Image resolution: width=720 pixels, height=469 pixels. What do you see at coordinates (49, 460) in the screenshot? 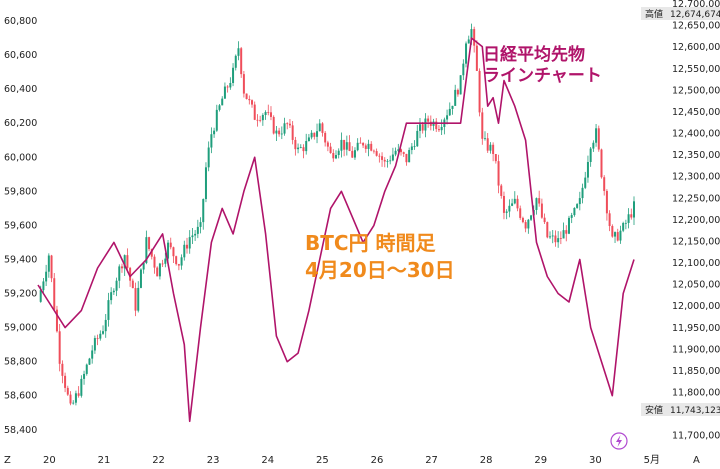
I see `x-tick-label: 20` at bounding box center [49, 460].